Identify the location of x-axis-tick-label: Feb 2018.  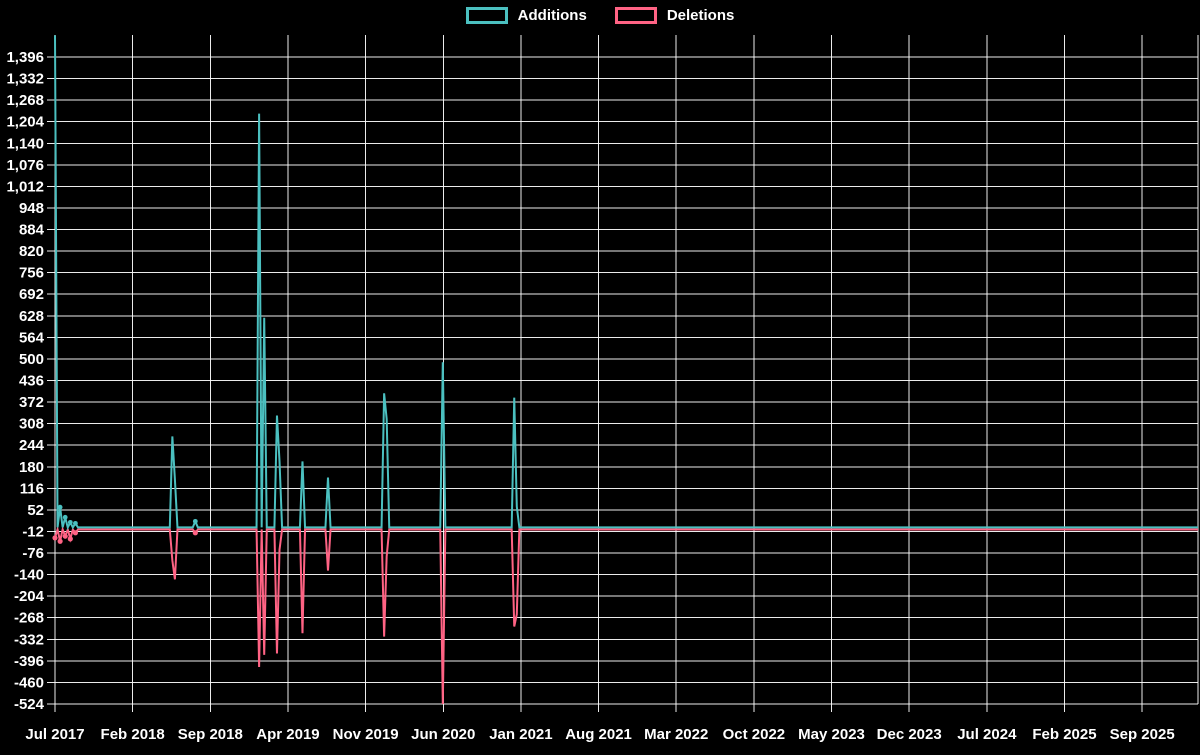
(133, 734).